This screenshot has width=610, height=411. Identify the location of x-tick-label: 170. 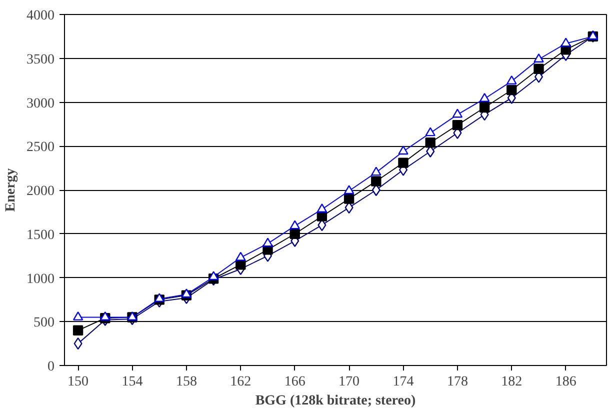
(349, 382).